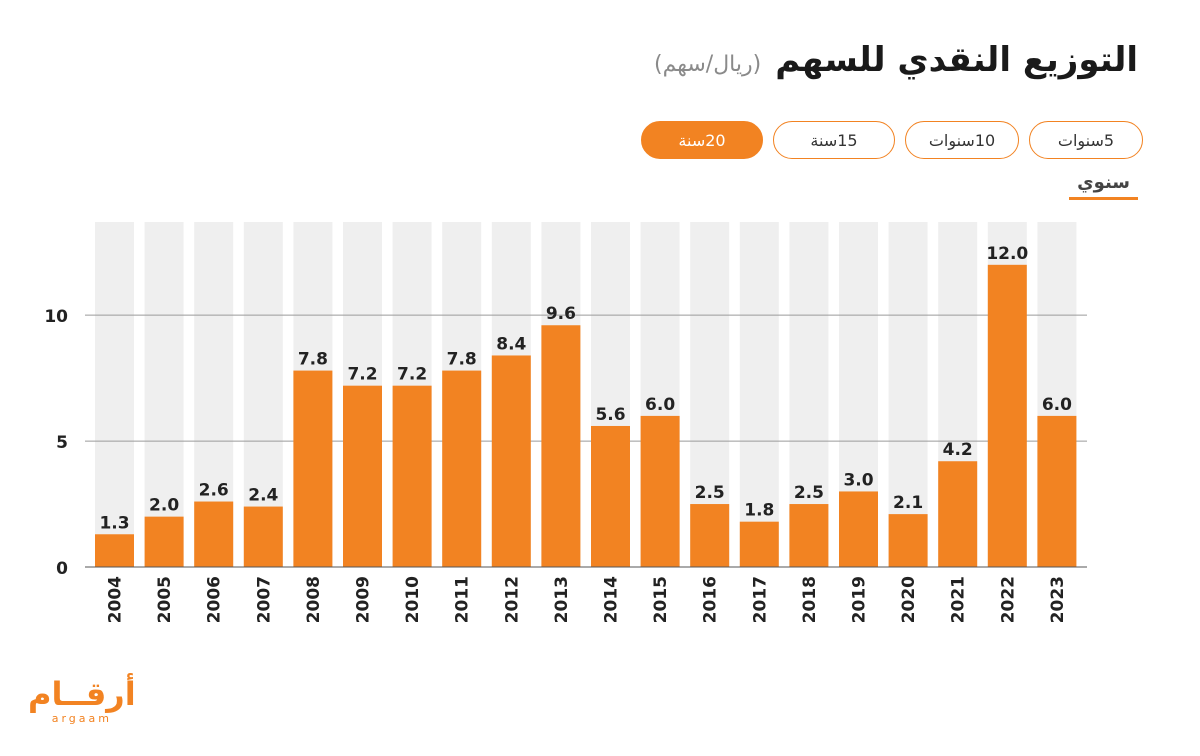 This screenshot has width=1200, height=756. What do you see at coordinates (165, 599) in the screenshot?
I see `x-tick-label: 2005` at bounding box center [165, 599].